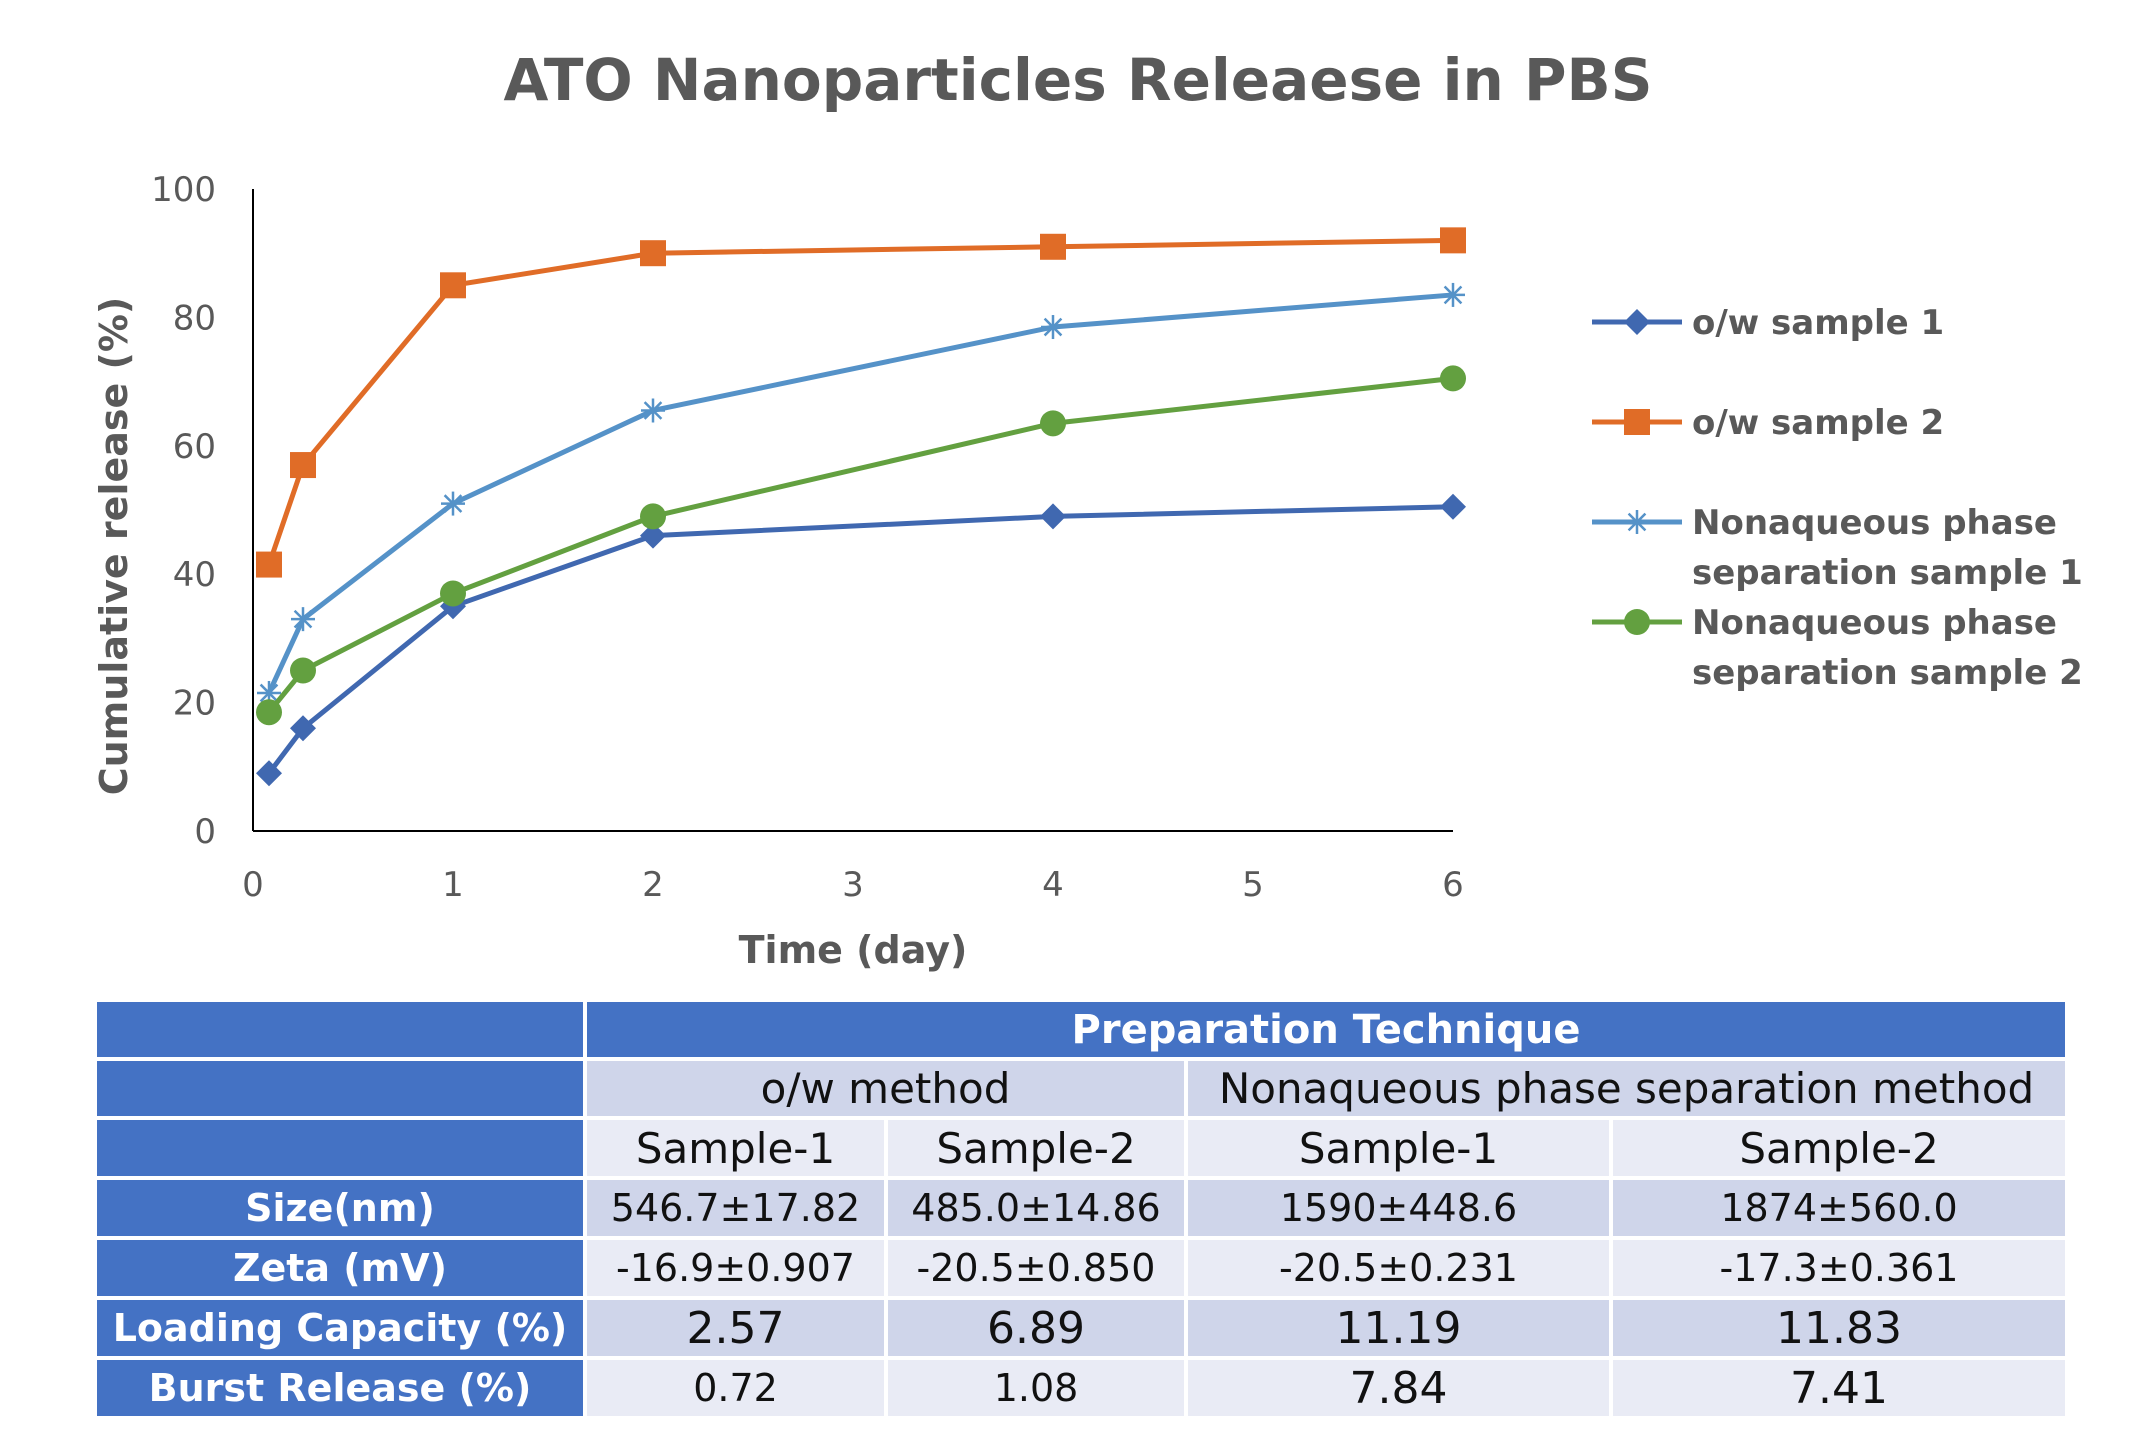 The image size is (2145, 1455). Describe the element at coordinates (1036, 1388) in the screenshot. I see `table-cell: 1.08` at that location.